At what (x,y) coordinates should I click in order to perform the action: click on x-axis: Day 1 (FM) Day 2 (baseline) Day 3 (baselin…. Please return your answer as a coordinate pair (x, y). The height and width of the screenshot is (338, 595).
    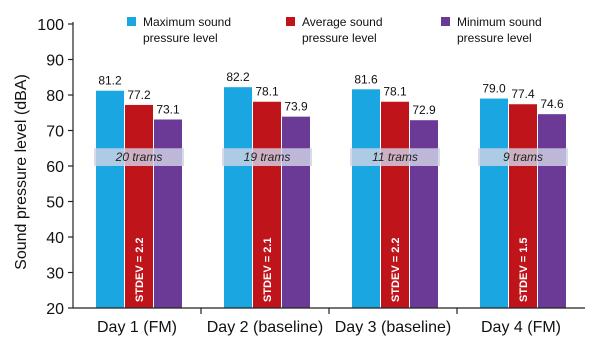
    Looking at the image, I should click on (329, 321).